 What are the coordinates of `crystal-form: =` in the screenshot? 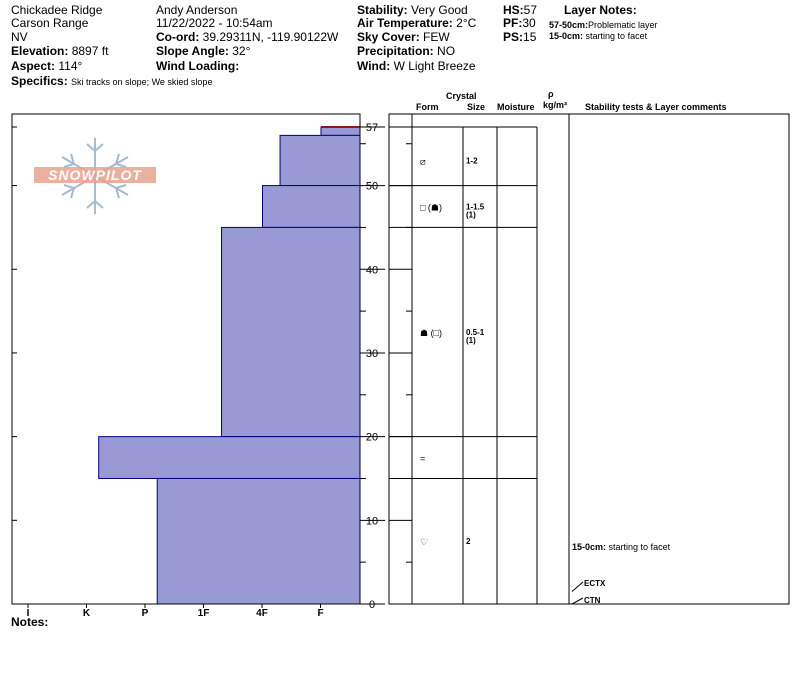 It's located at (422, 459).